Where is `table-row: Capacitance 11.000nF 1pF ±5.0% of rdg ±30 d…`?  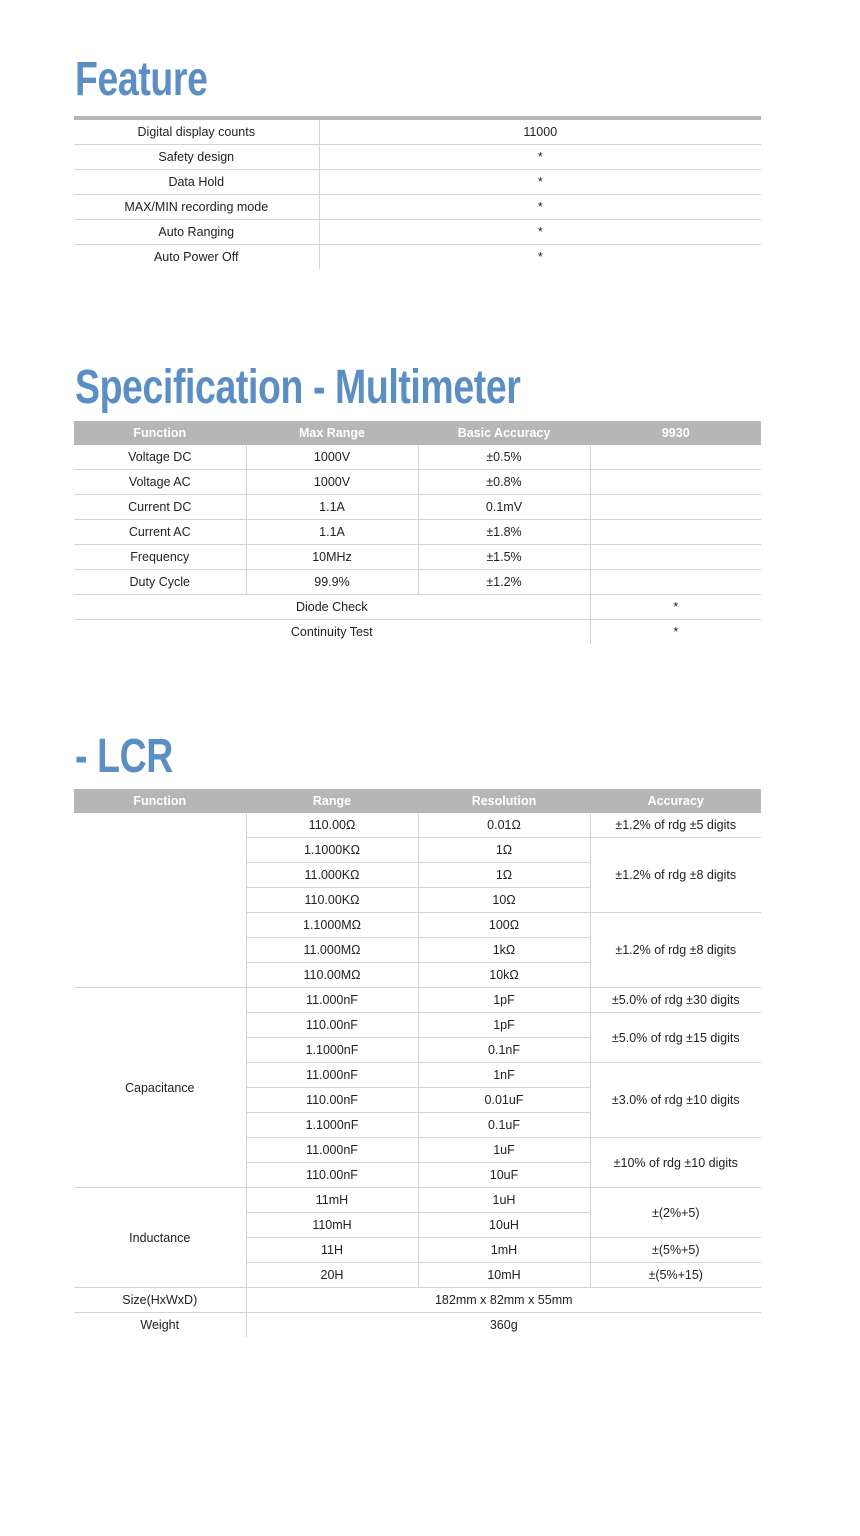 table-row: Capacitance 11.000nF 1pF ±5.0% of rdg ±30 d… is located at coordinates (417, 1087).